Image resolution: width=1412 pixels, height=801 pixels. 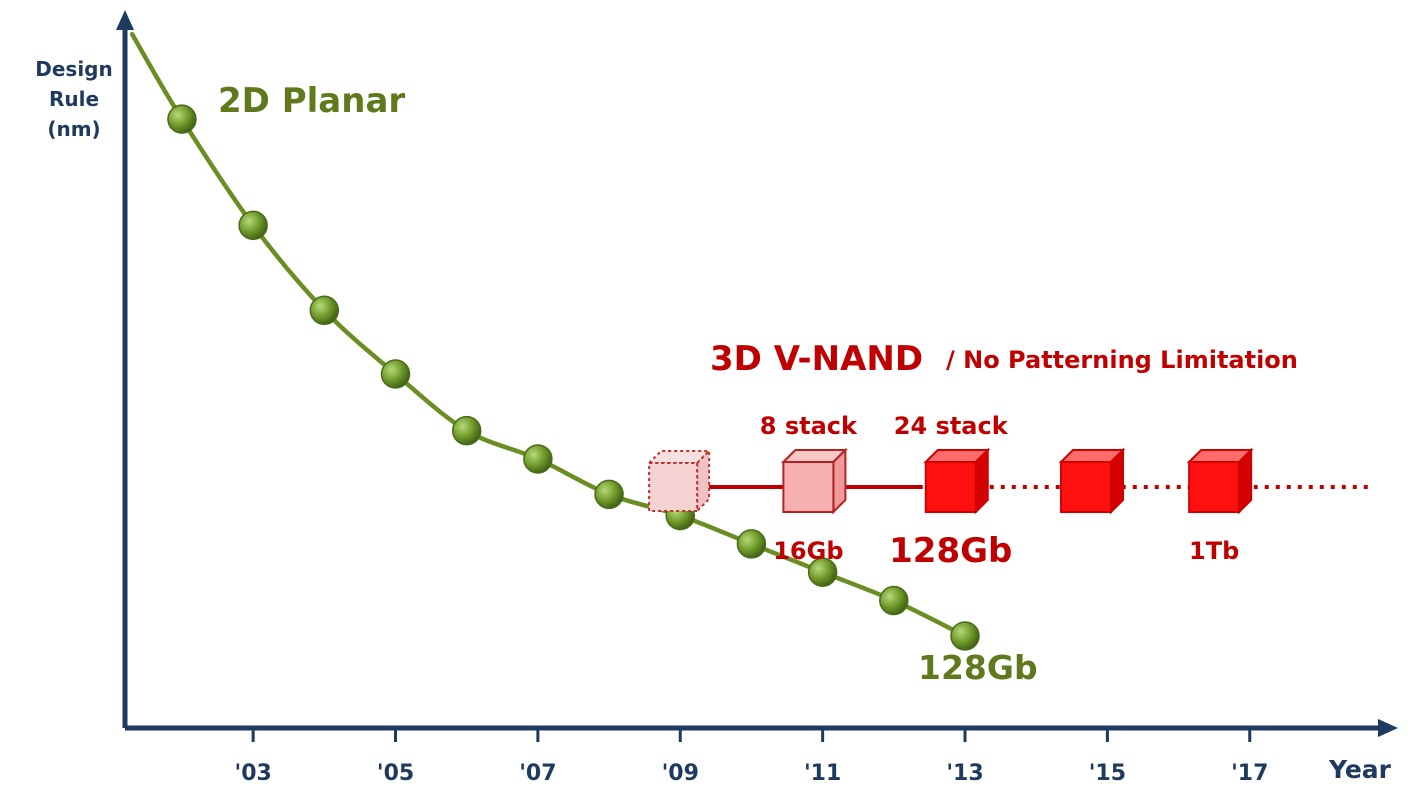 I want to click on x-tick-label: '17, so click(x=1249, y=773).